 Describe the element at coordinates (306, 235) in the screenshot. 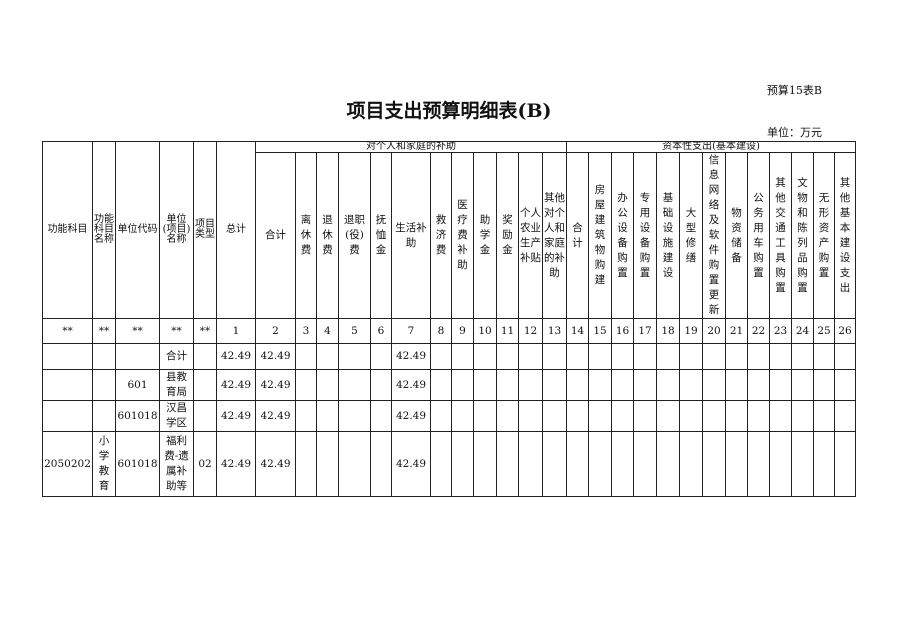

I see `header-cell: 离休费` at that location.